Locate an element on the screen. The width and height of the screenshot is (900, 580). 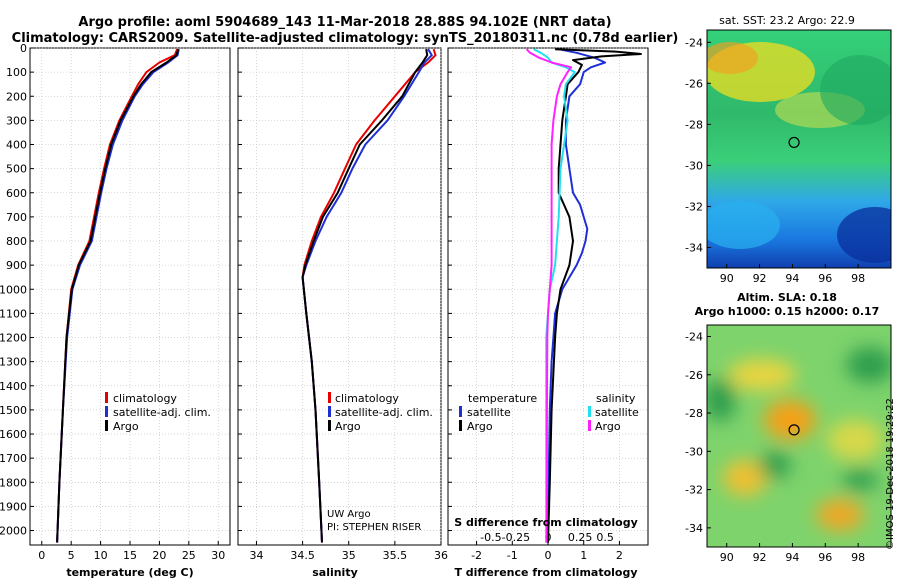
x-tick-label: 20 is located at coordinates (159, 555).